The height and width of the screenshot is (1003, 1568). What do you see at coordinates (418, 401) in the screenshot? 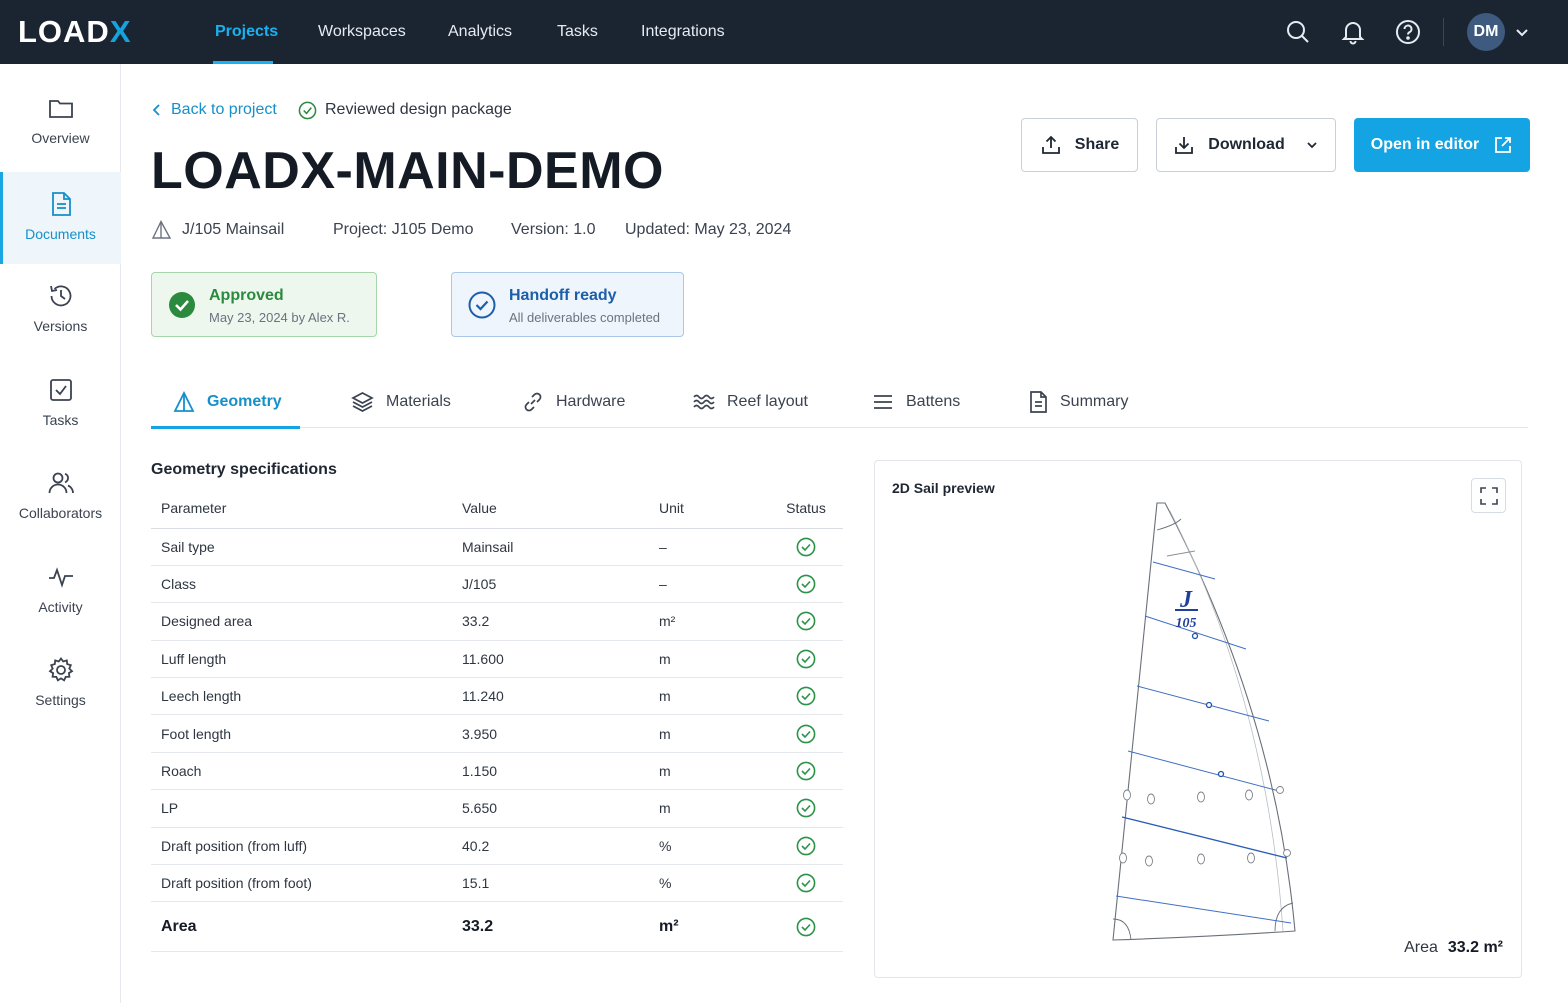
I see `tab-label: Materials` at bounding box center [418, 401].